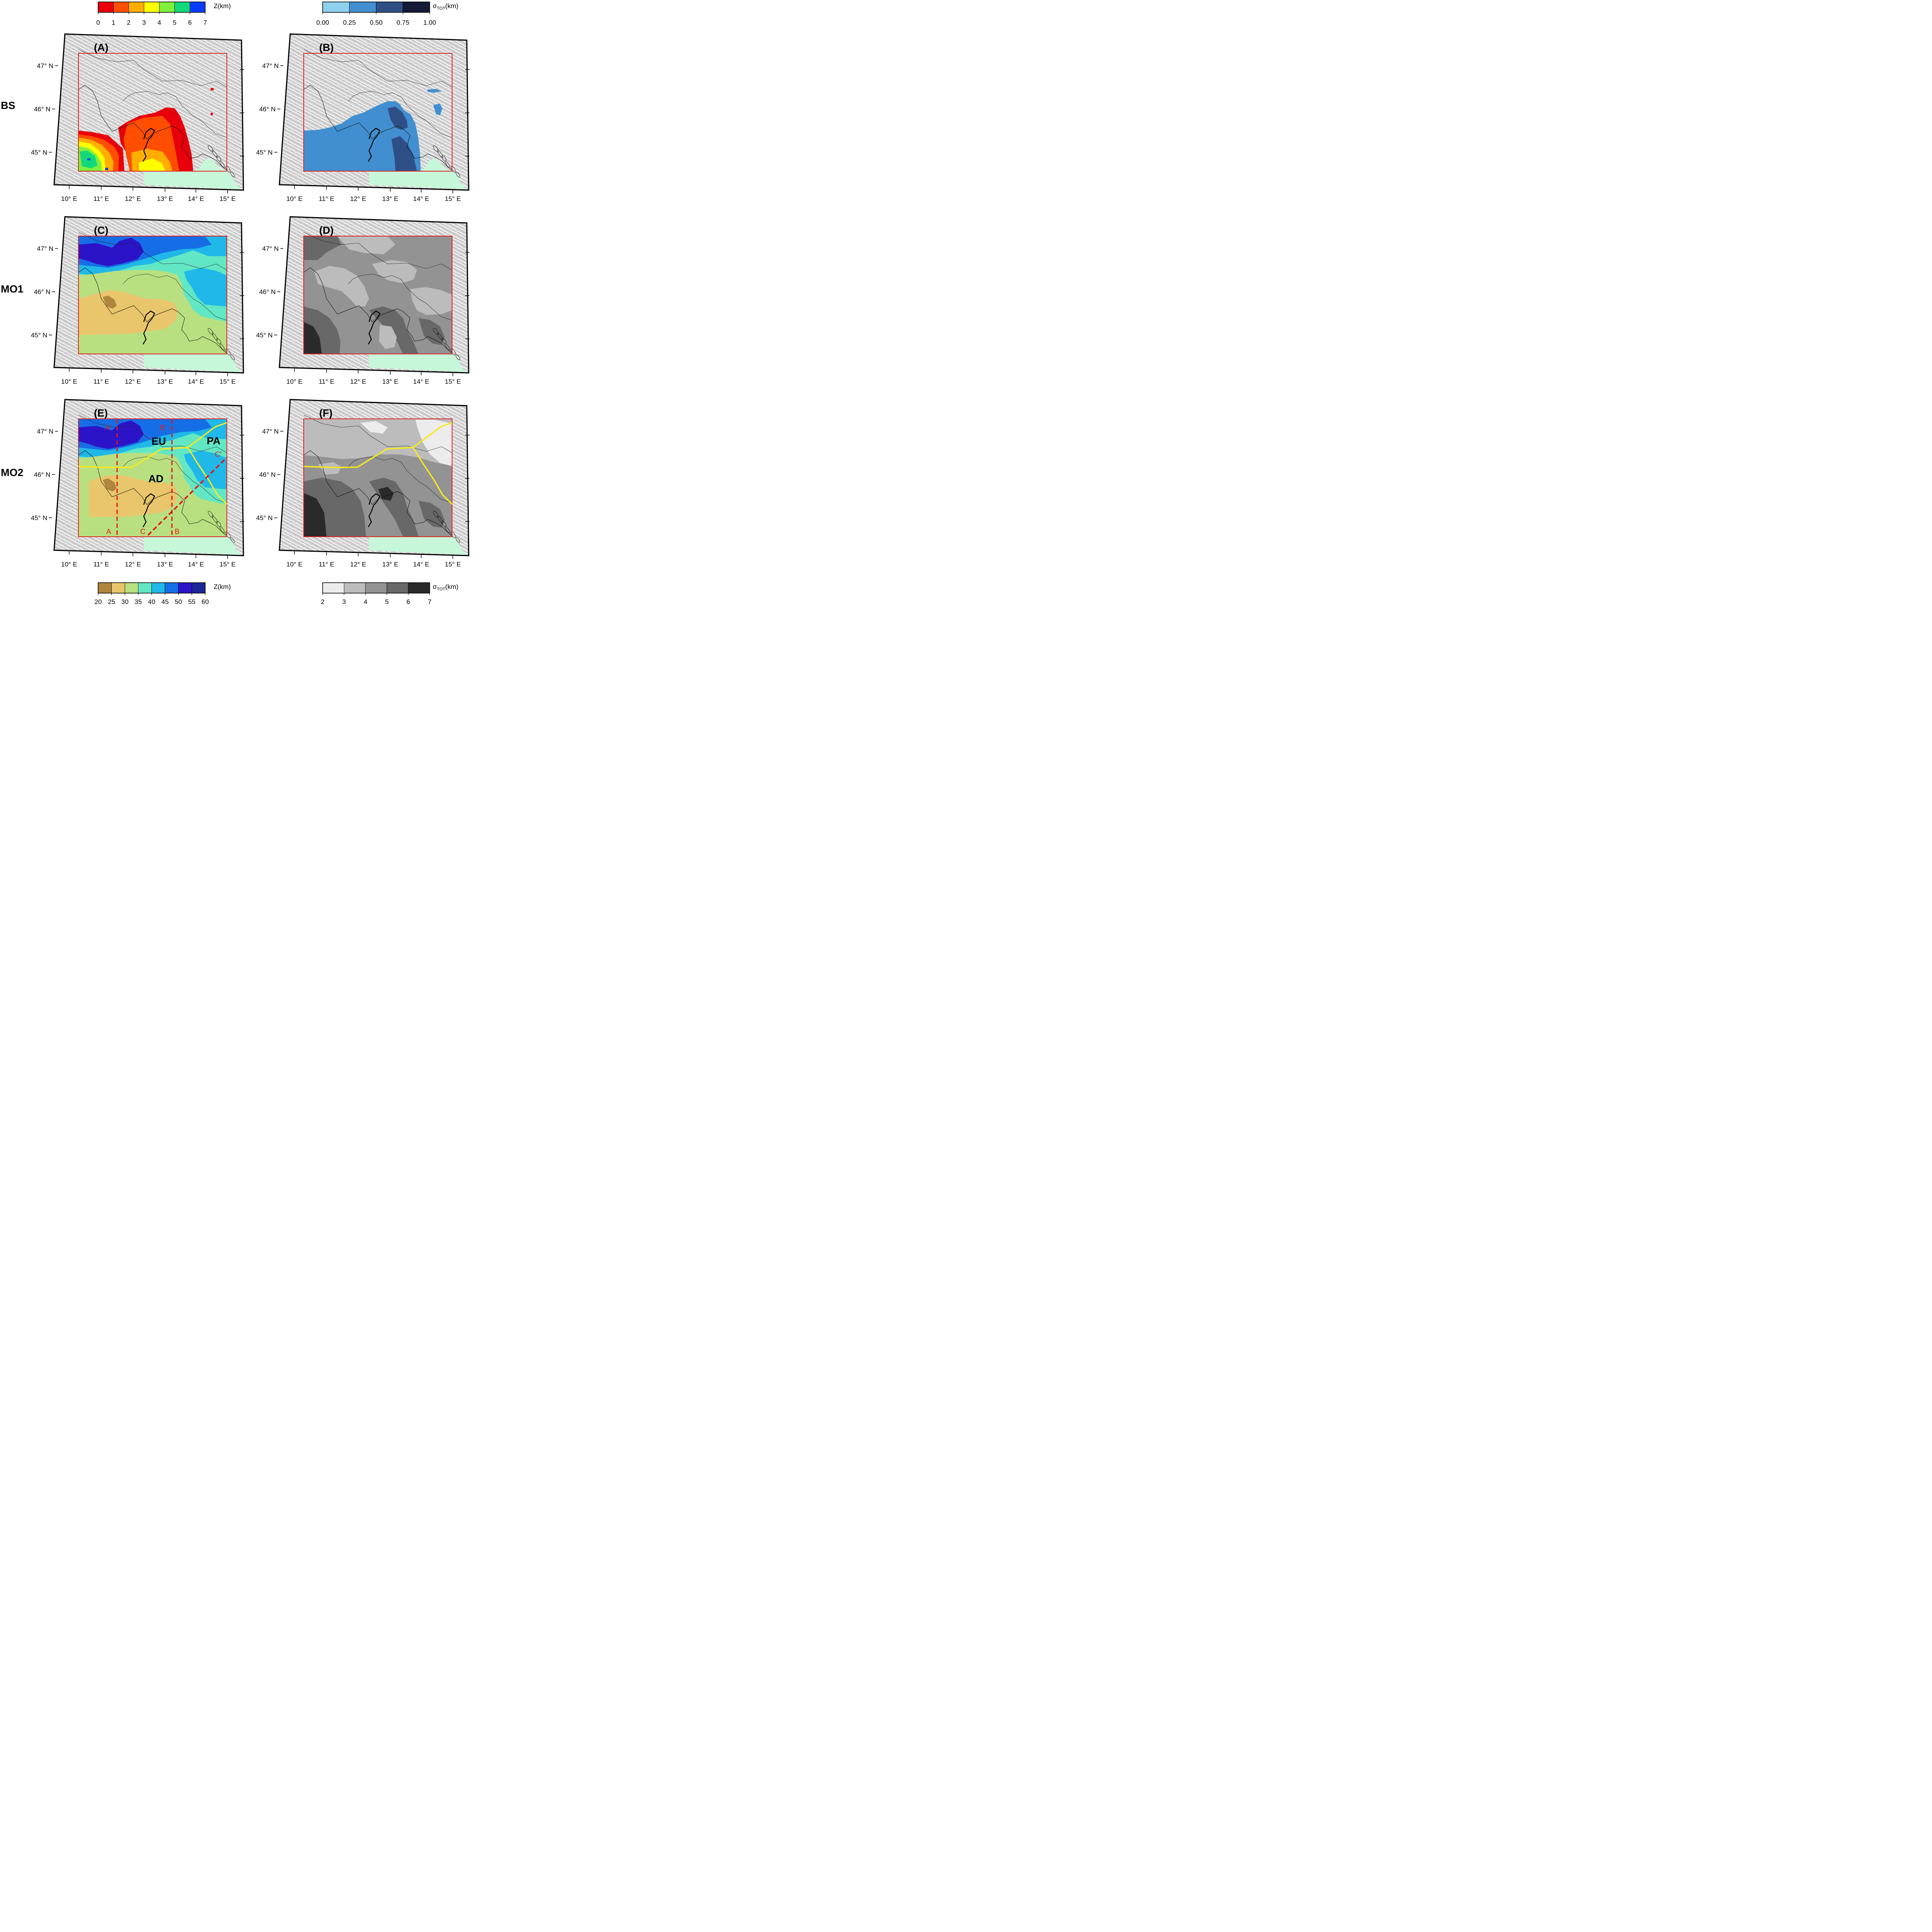  What do you see at coordinates (376, 593) in the screenshot?
I see `colorbar-sigma-mo: 2 3 4 5 6 7` at bounding box center [376, 593].